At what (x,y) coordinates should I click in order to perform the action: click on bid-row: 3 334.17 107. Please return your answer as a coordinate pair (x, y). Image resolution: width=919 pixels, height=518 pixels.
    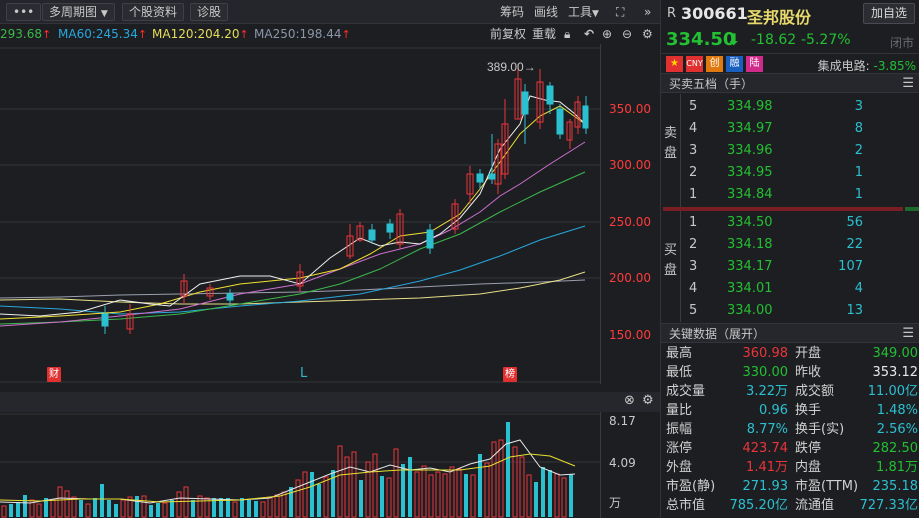
    Looking at the image, I should click on (800, 267).